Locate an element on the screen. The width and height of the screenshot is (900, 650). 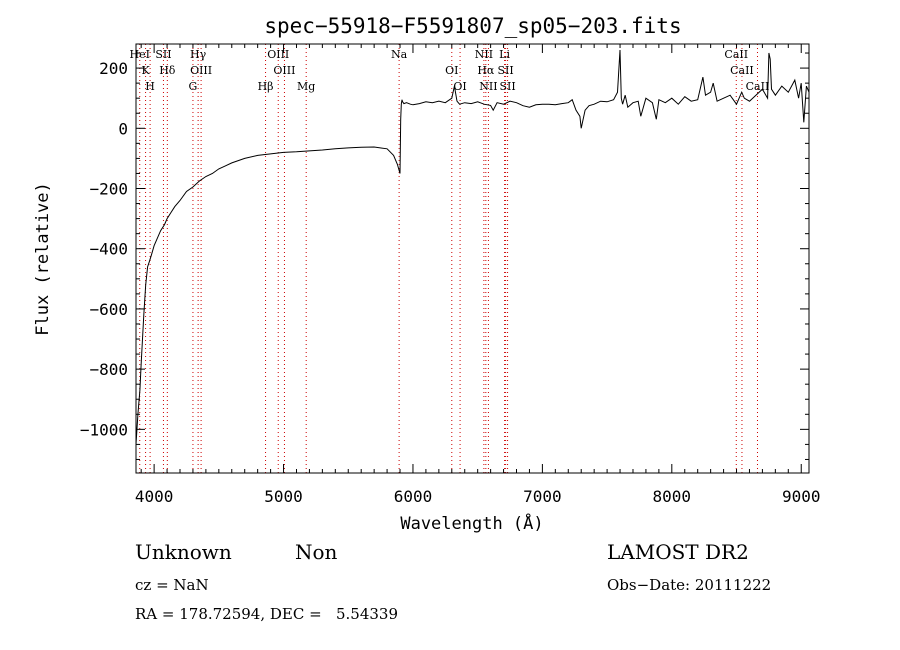
x-tick-label: 7000 is located at coordinates (542, 496).